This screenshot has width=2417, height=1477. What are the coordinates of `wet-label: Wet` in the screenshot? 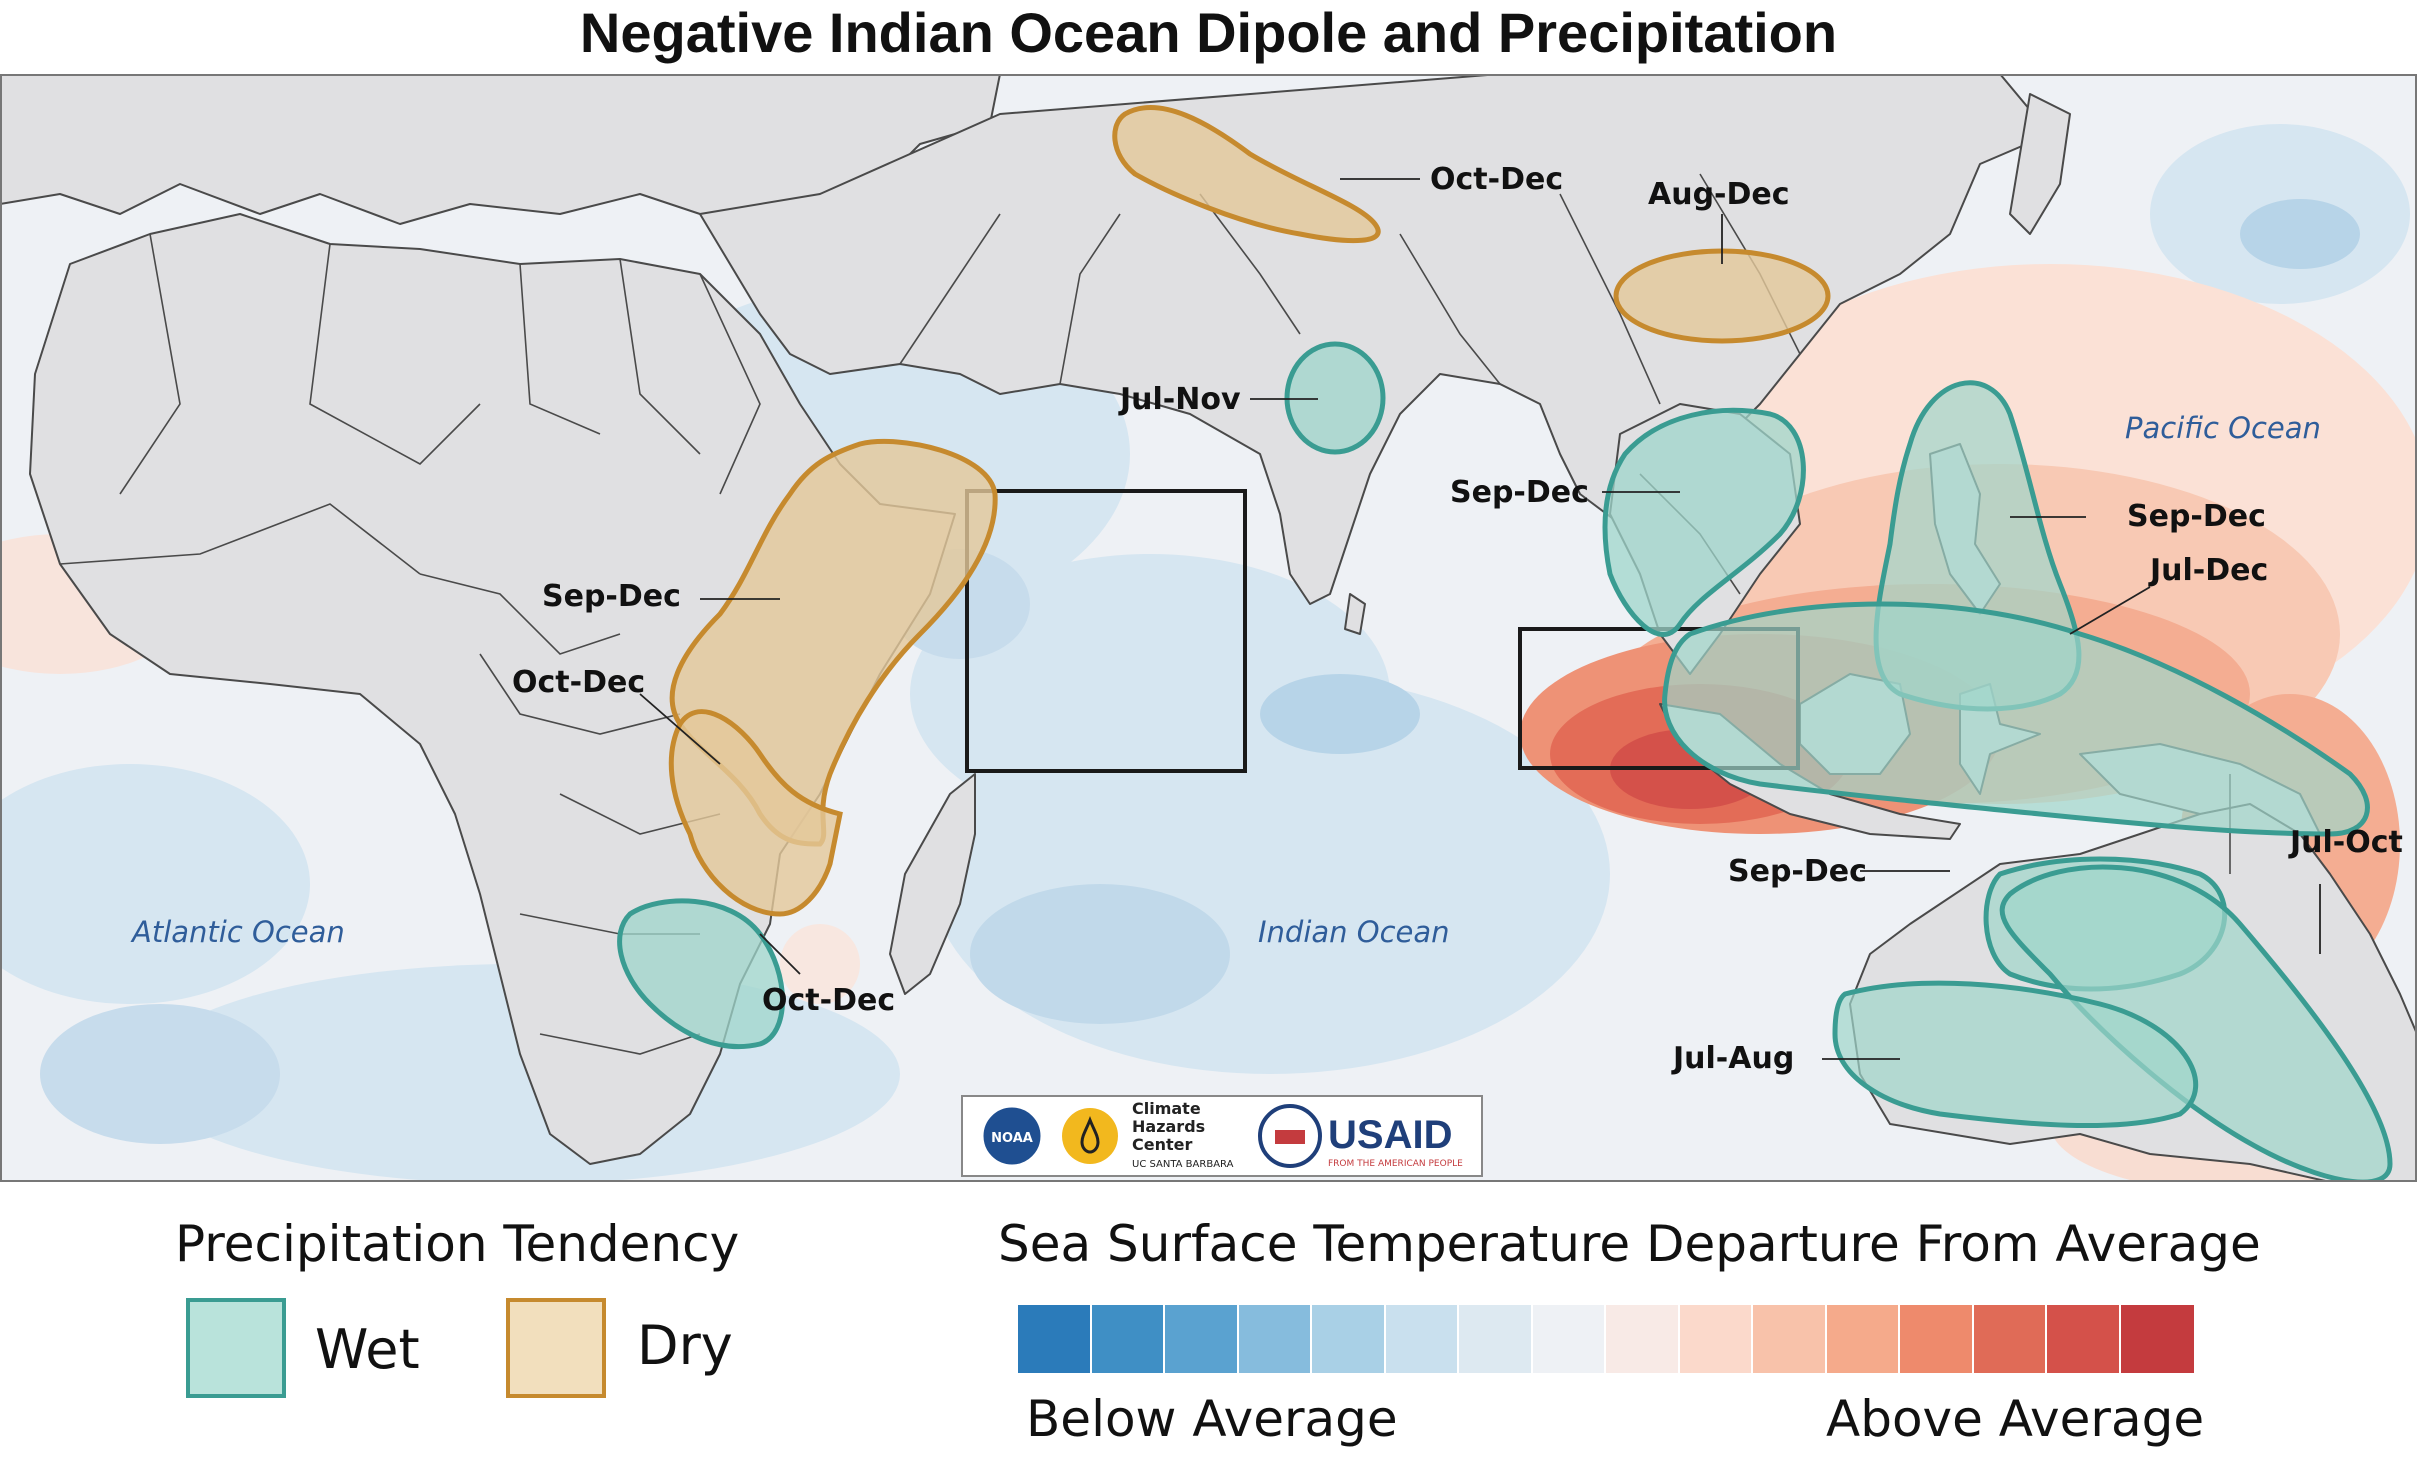 It's located at (367, 1349).